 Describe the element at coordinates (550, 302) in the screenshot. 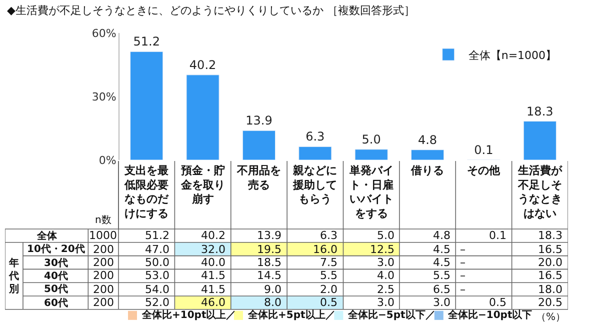

I see `text: 20.5` at that location.